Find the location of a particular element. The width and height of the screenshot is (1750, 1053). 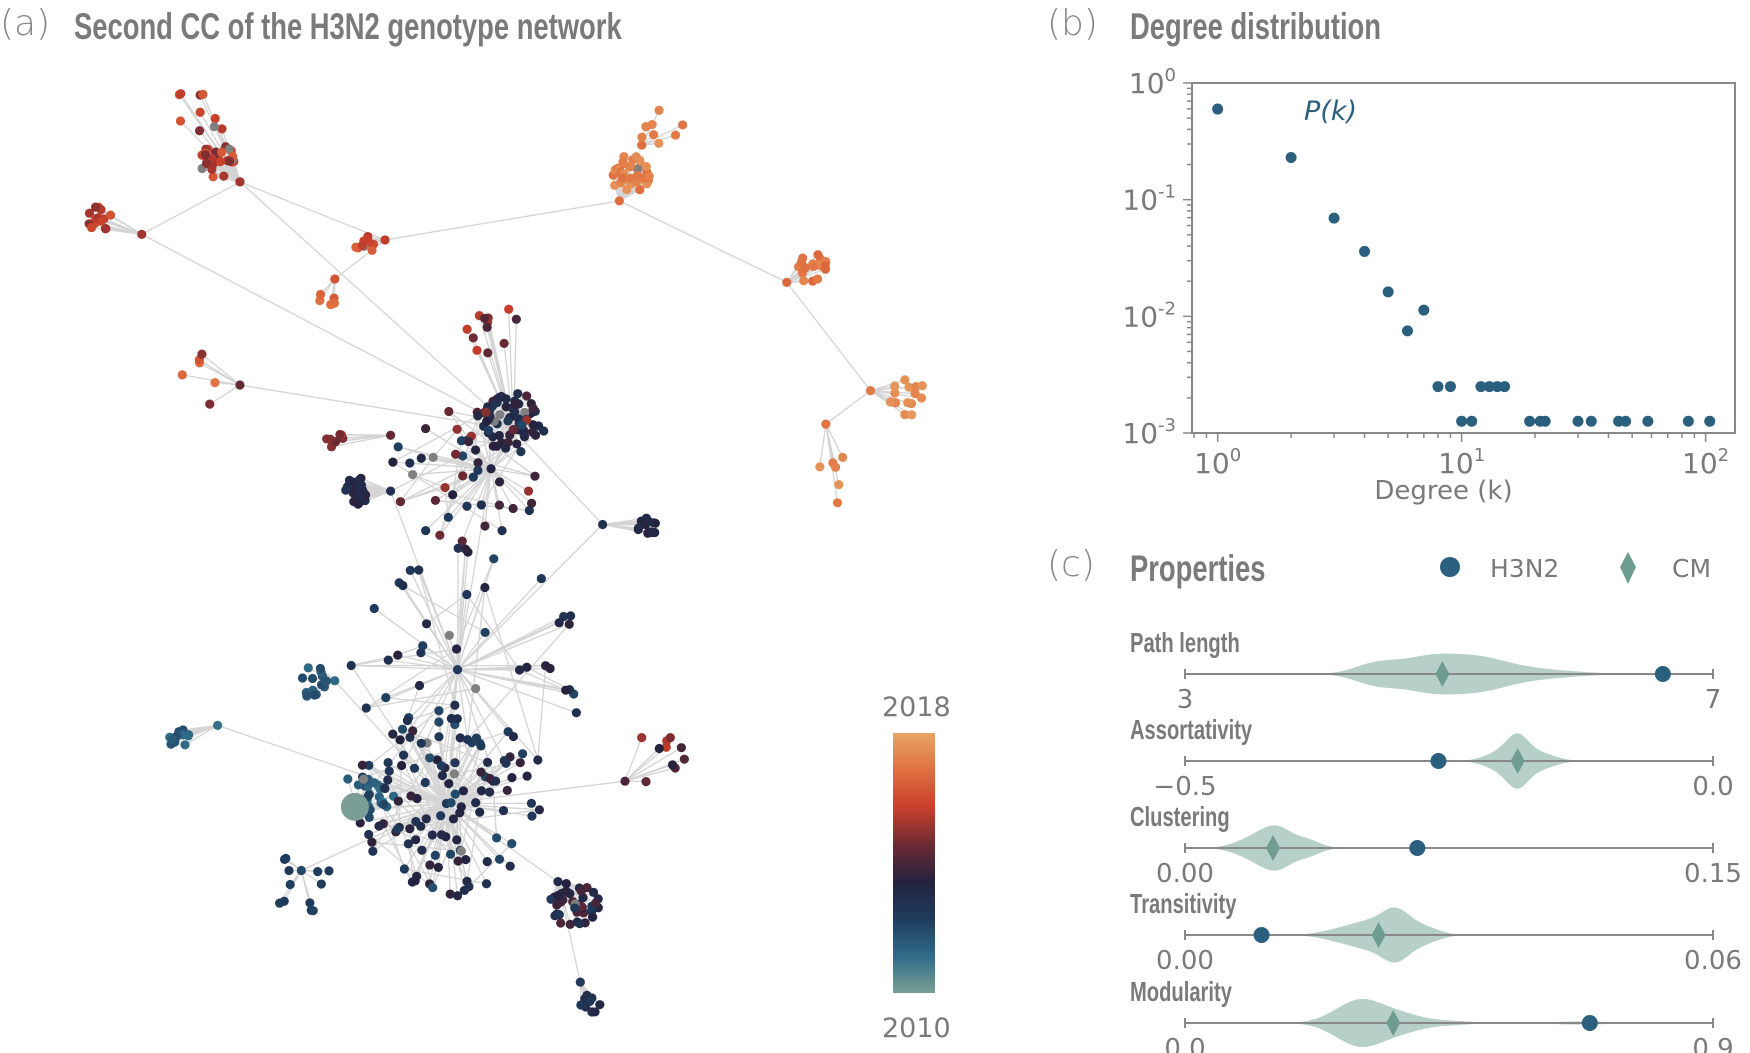

property-row-label: Path length is located at coordinates (1185, 642).